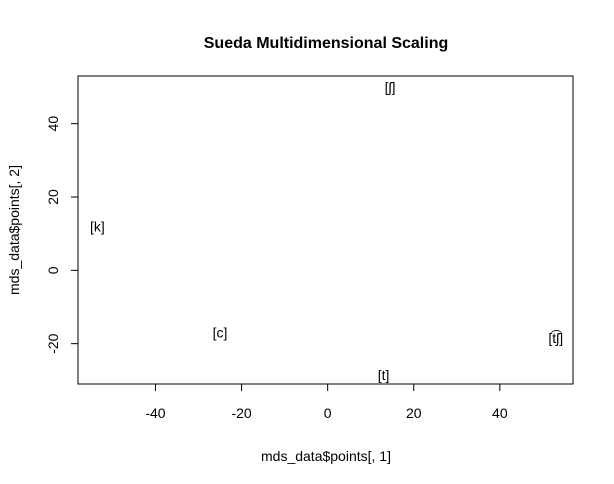 The image size is (614, 484). What do you see at coordinates (390, 87) in the screenshot?
I see `point-label: [ʃ]` at bounding box center [390, 87].